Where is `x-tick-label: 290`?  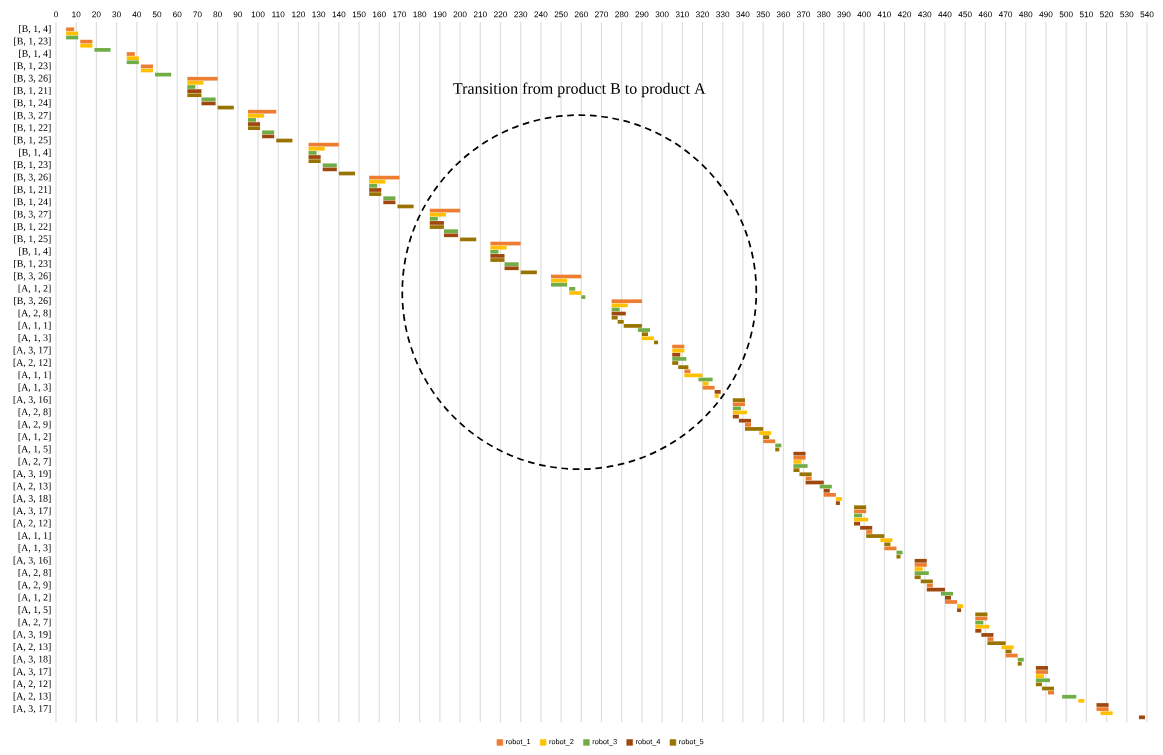
x-tick-label: 290 is located at coordinates (642, 14).